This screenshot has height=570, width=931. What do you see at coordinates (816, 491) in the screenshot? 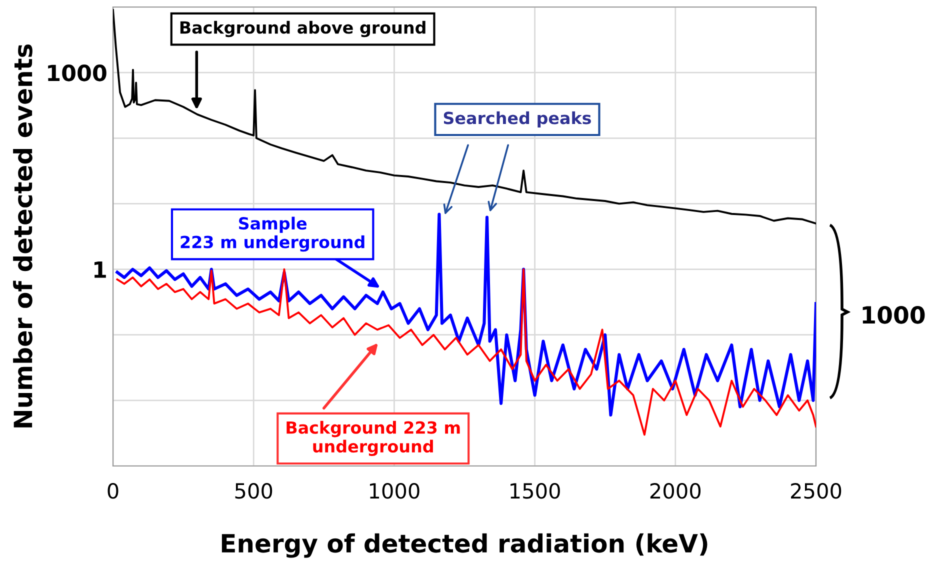
I see `x-tick-label: 2500` at bounding box center [816, 491].